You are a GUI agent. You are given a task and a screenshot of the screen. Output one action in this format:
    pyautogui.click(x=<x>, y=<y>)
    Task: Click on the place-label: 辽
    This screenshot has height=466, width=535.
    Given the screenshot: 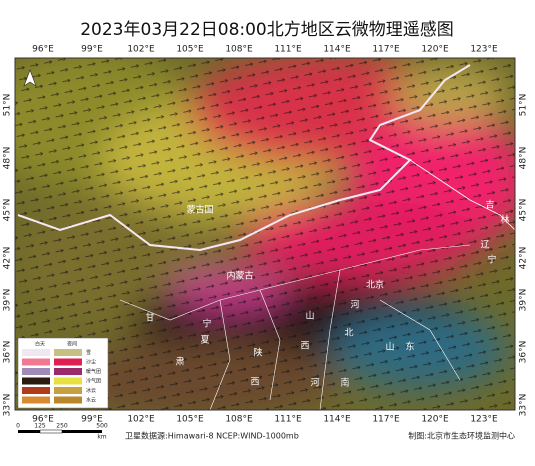 What is the action you would take?
    pyautogui.click(x=484, y=245)
    